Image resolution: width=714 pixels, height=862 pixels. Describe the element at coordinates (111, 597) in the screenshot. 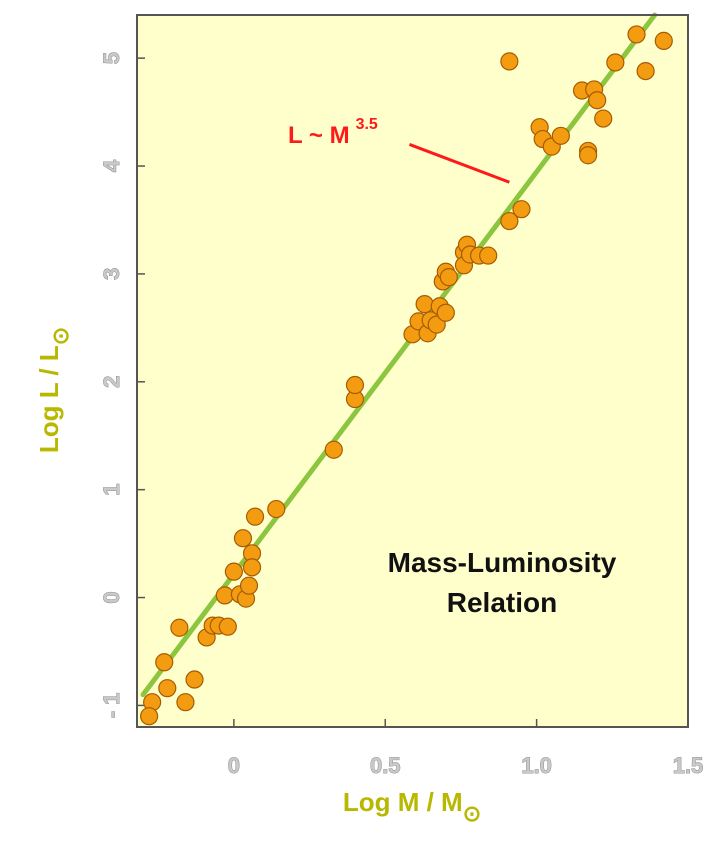

I see `y-tick-label: 0` at that location.